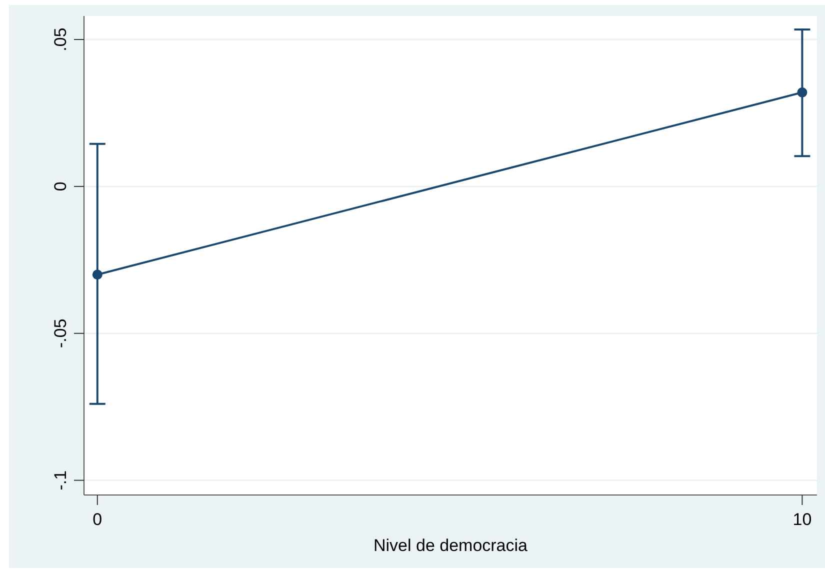  I want to click on y-tick-label: -.1, so click(60, 480).